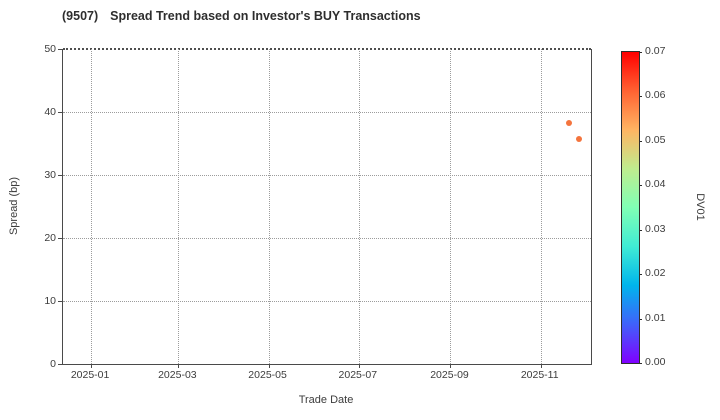  Describe the element at coordinates (655, 139) in the screenshot. I see `colorbar-tick-label: 0.05` at that location.